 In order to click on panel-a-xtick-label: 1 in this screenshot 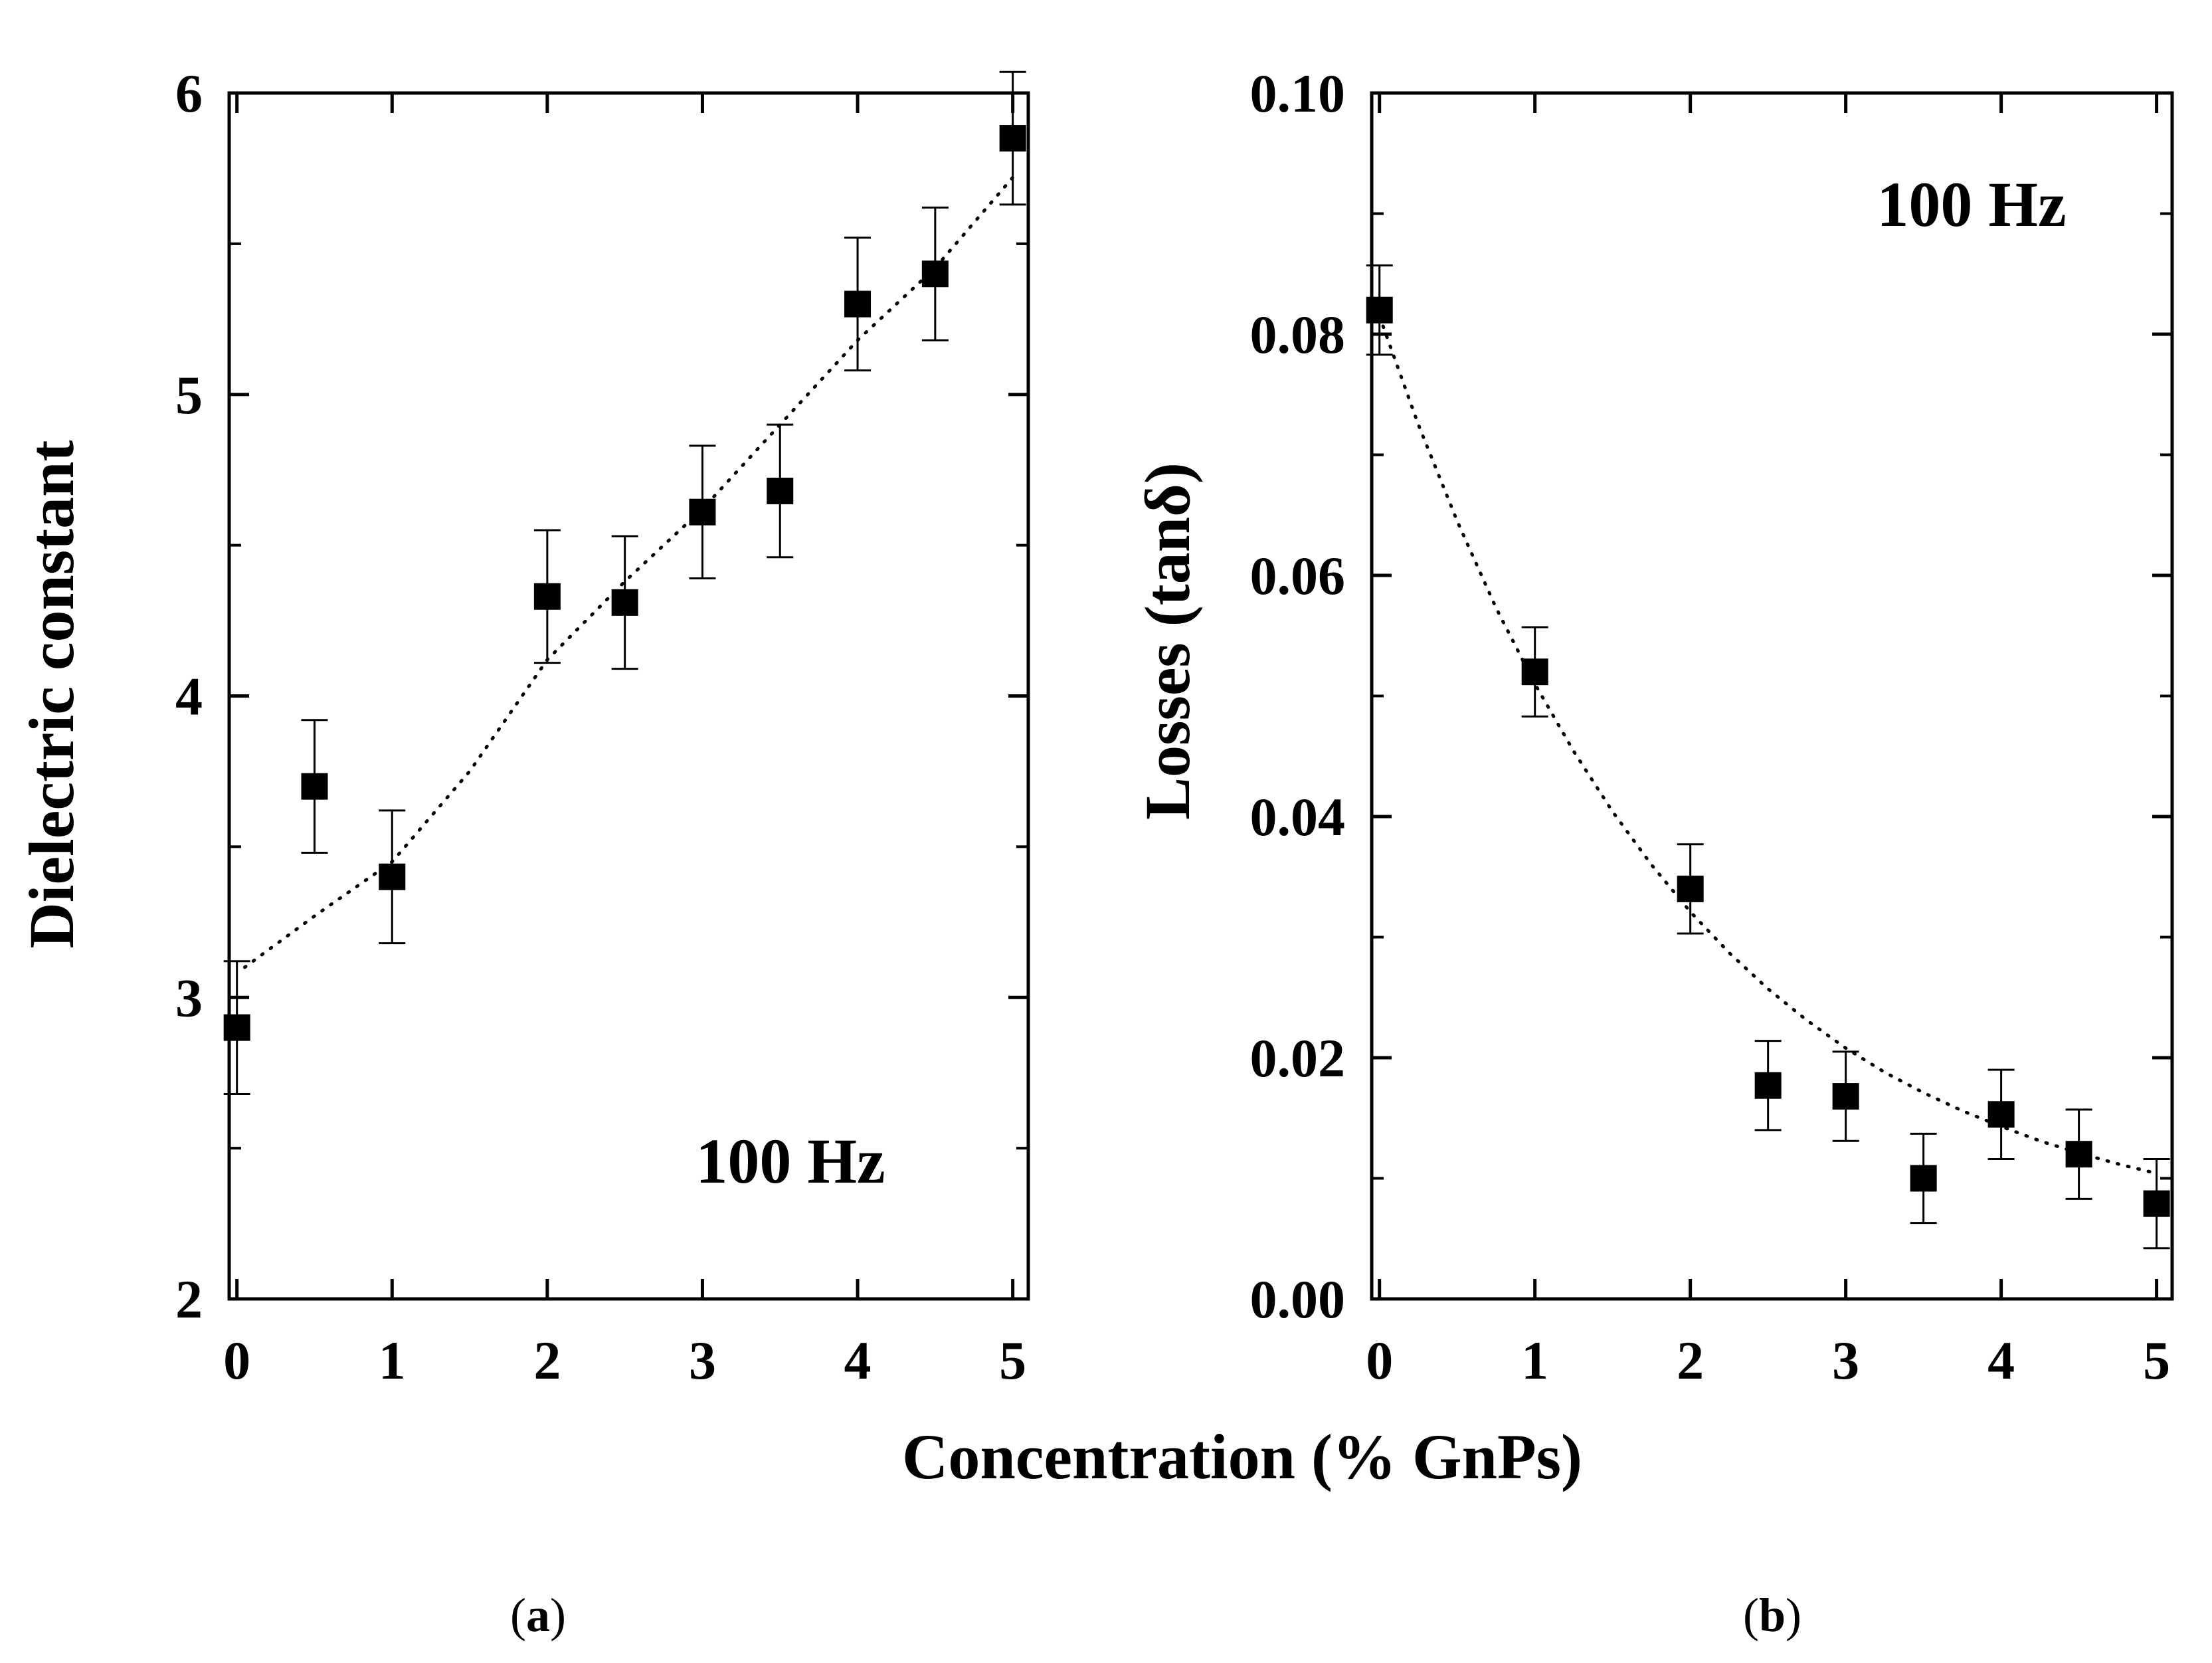, I will do `click(392, 1360)`.